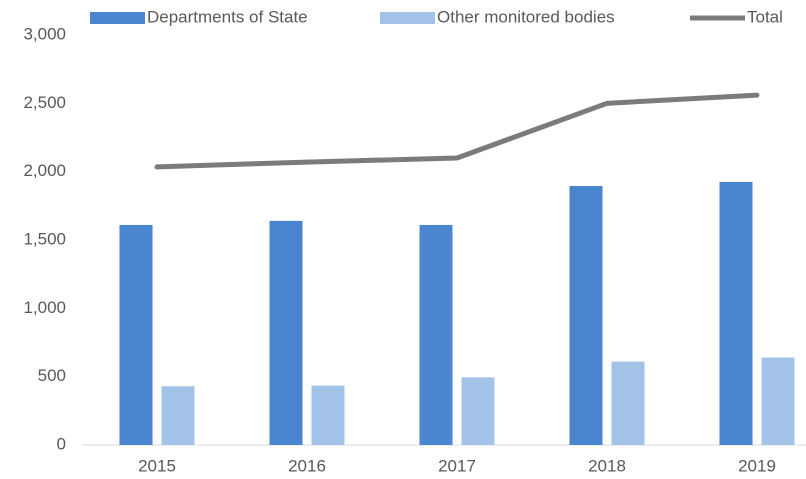  What do you see at coordinates (44, 170) in the screenshot?
I see `y-tick-label: 2,000` at bounding box center [44, 170].